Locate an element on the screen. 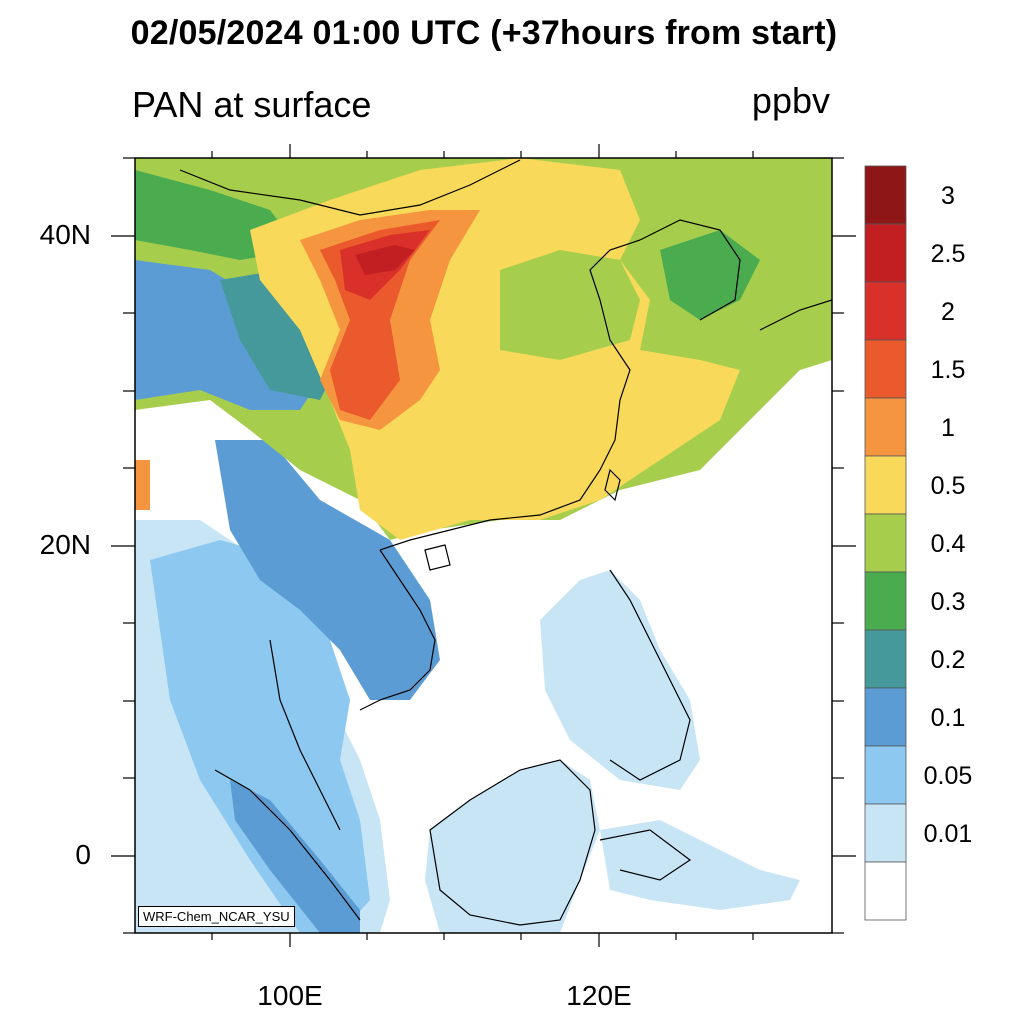  colorbar-label: 3 is located at coordinates (948, 196).